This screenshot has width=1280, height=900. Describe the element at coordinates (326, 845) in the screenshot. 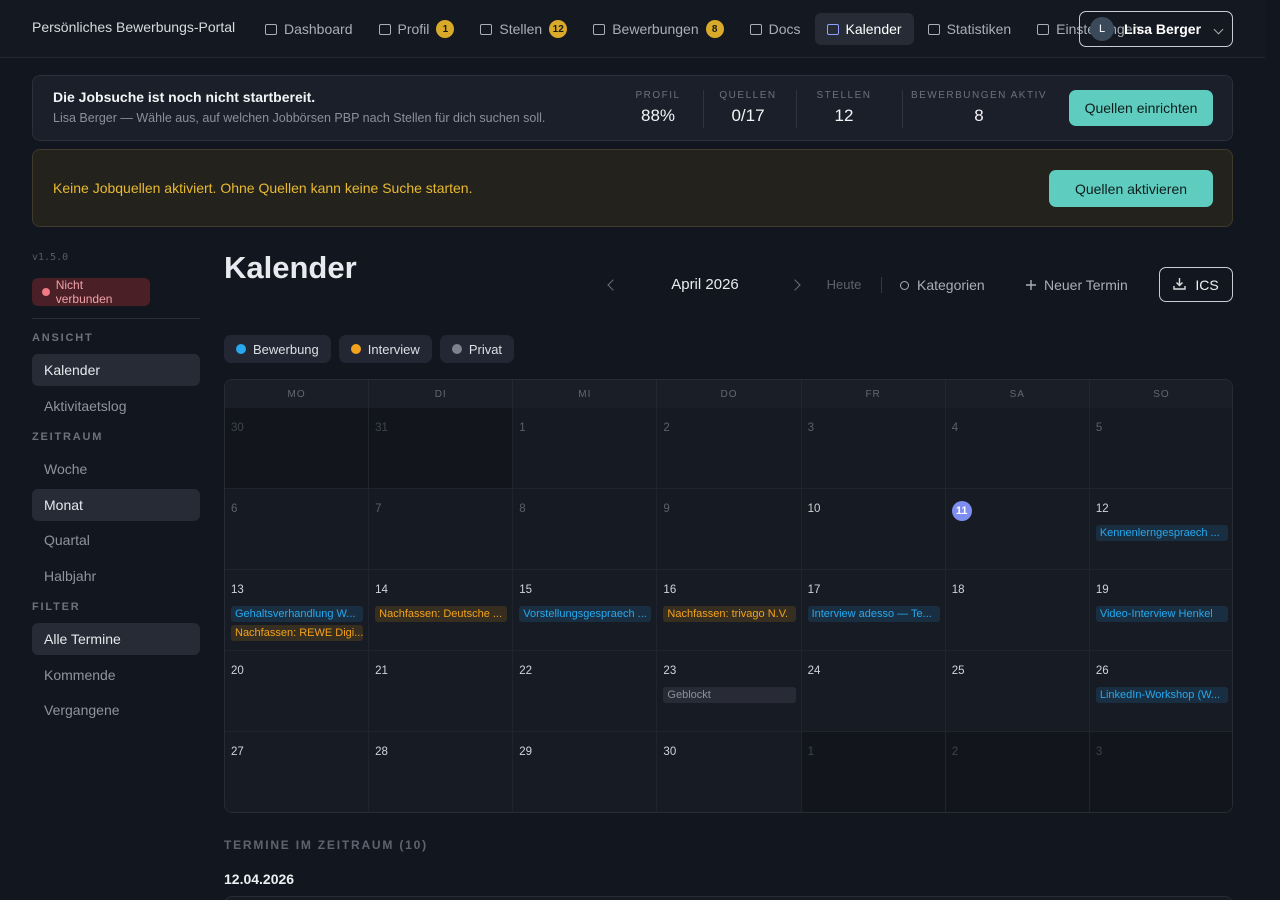

I see `list-heading: TERMINE IM ZEITRAUM (10)` at that location.